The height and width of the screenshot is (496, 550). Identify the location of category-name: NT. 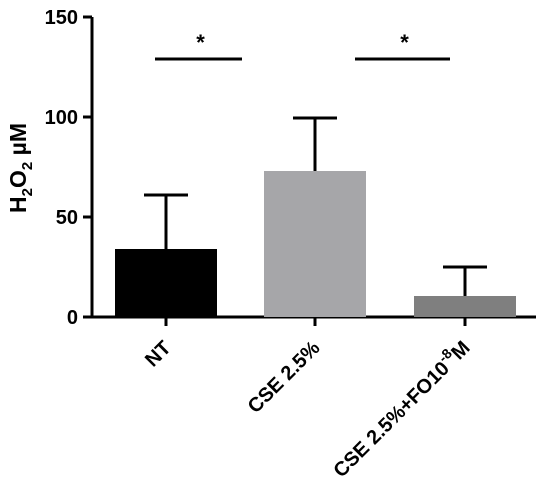
(158, 354).